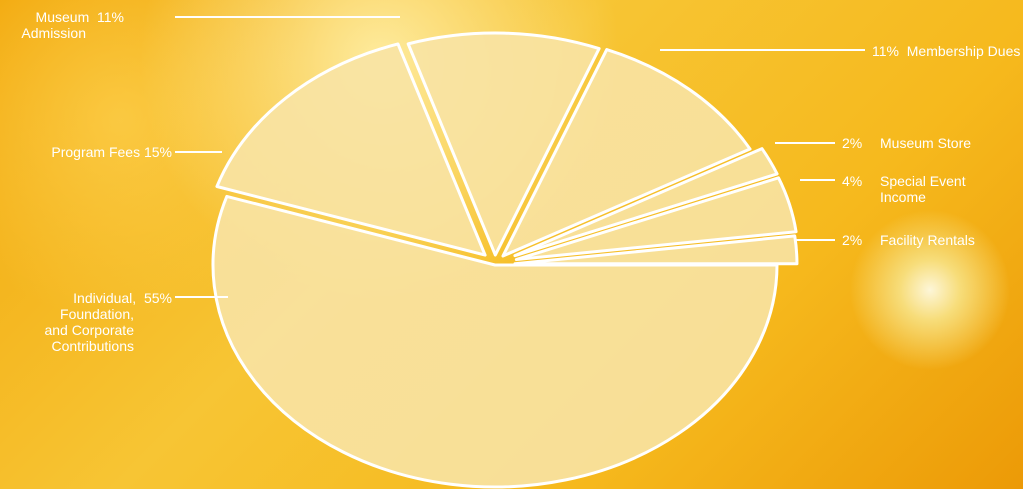 The image size is (1023, 489). What do you see at coordinates (503, 144) in the screenshot?
I see `slice-museum-admission` at bounding box center [503, 144].